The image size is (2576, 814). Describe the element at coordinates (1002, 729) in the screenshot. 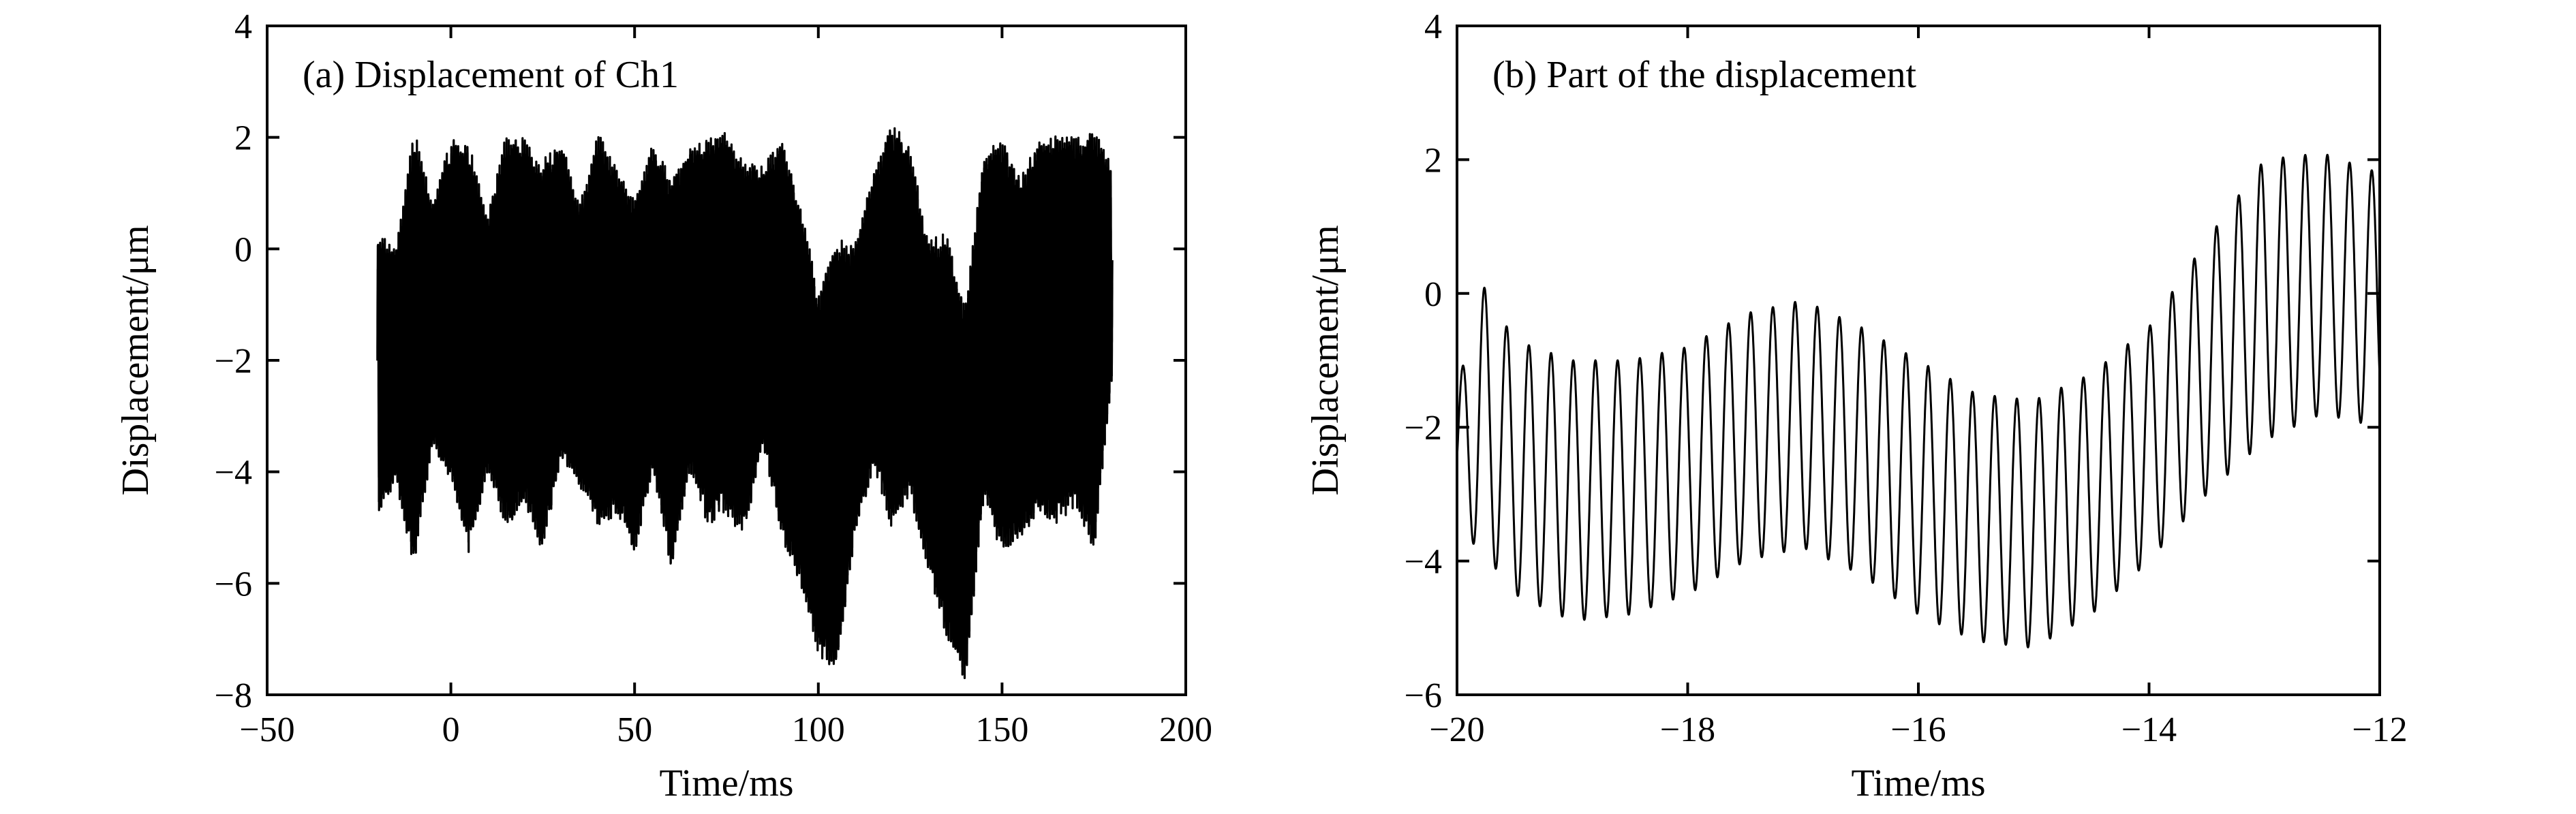

I see `x-tick-label: 150` at that location.